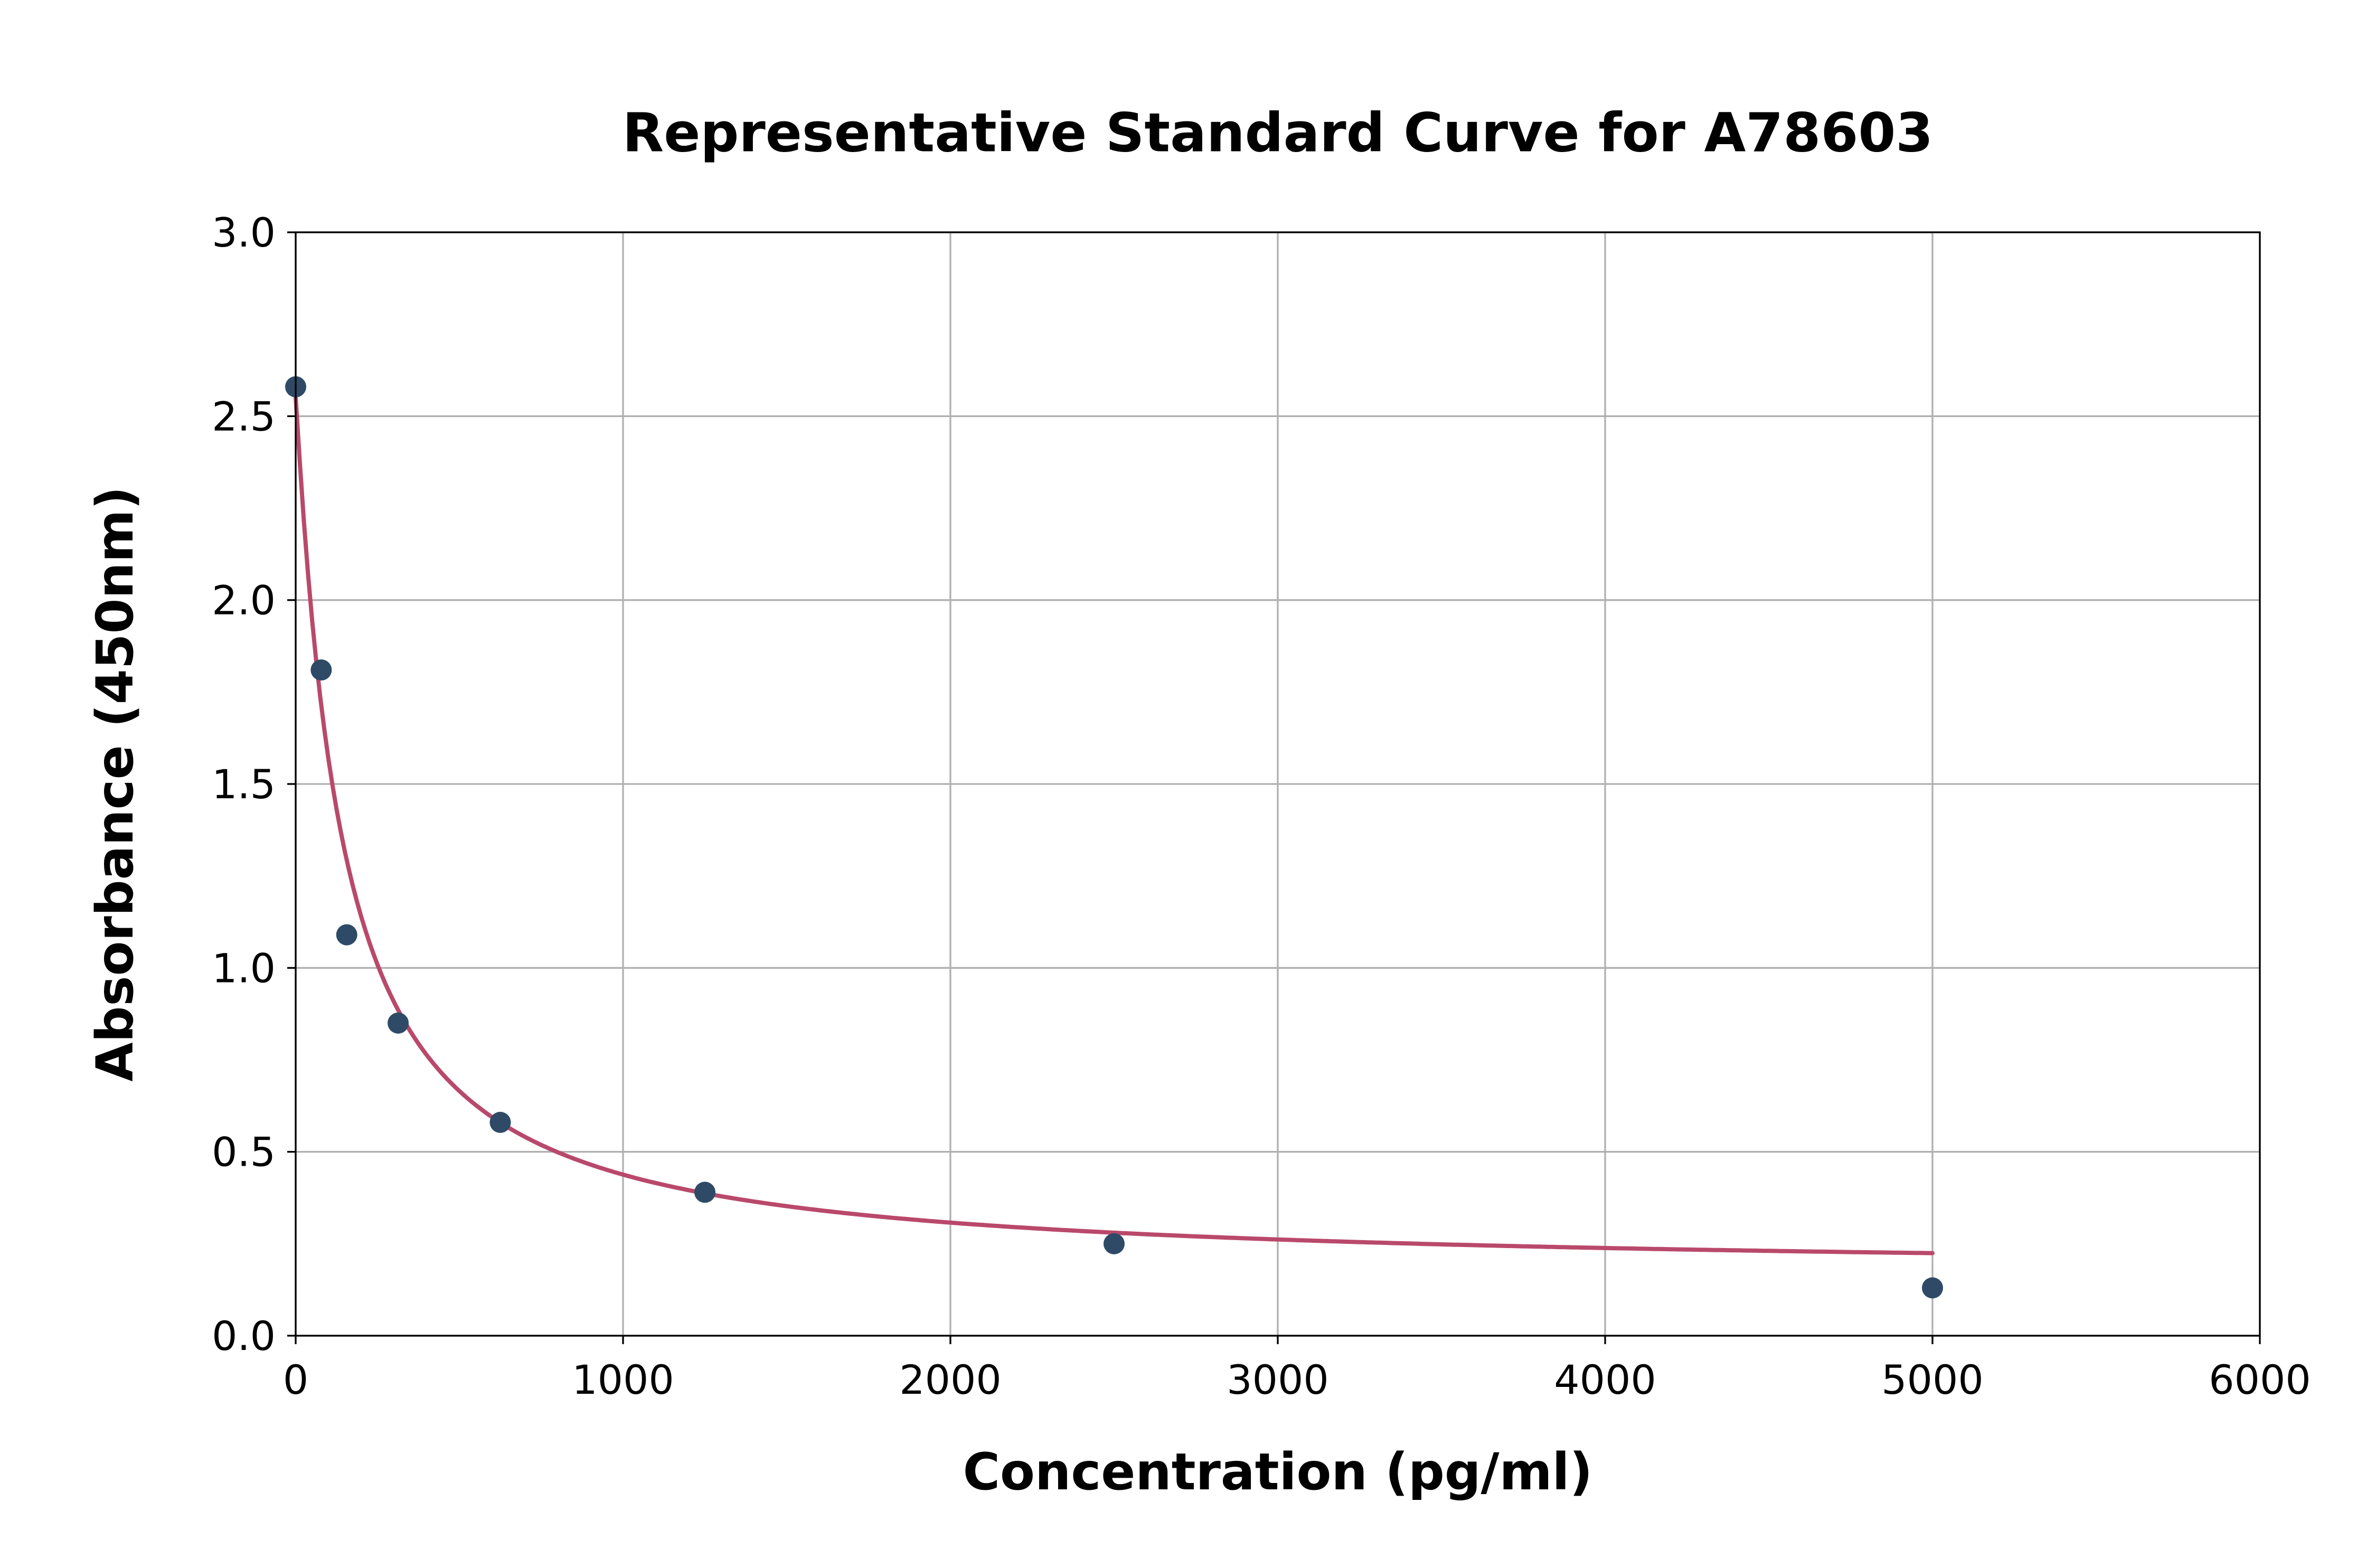 This screenshot has height=1568, width=2376. I want to click on x-tick-label: 6000, so click(2260, 1380).